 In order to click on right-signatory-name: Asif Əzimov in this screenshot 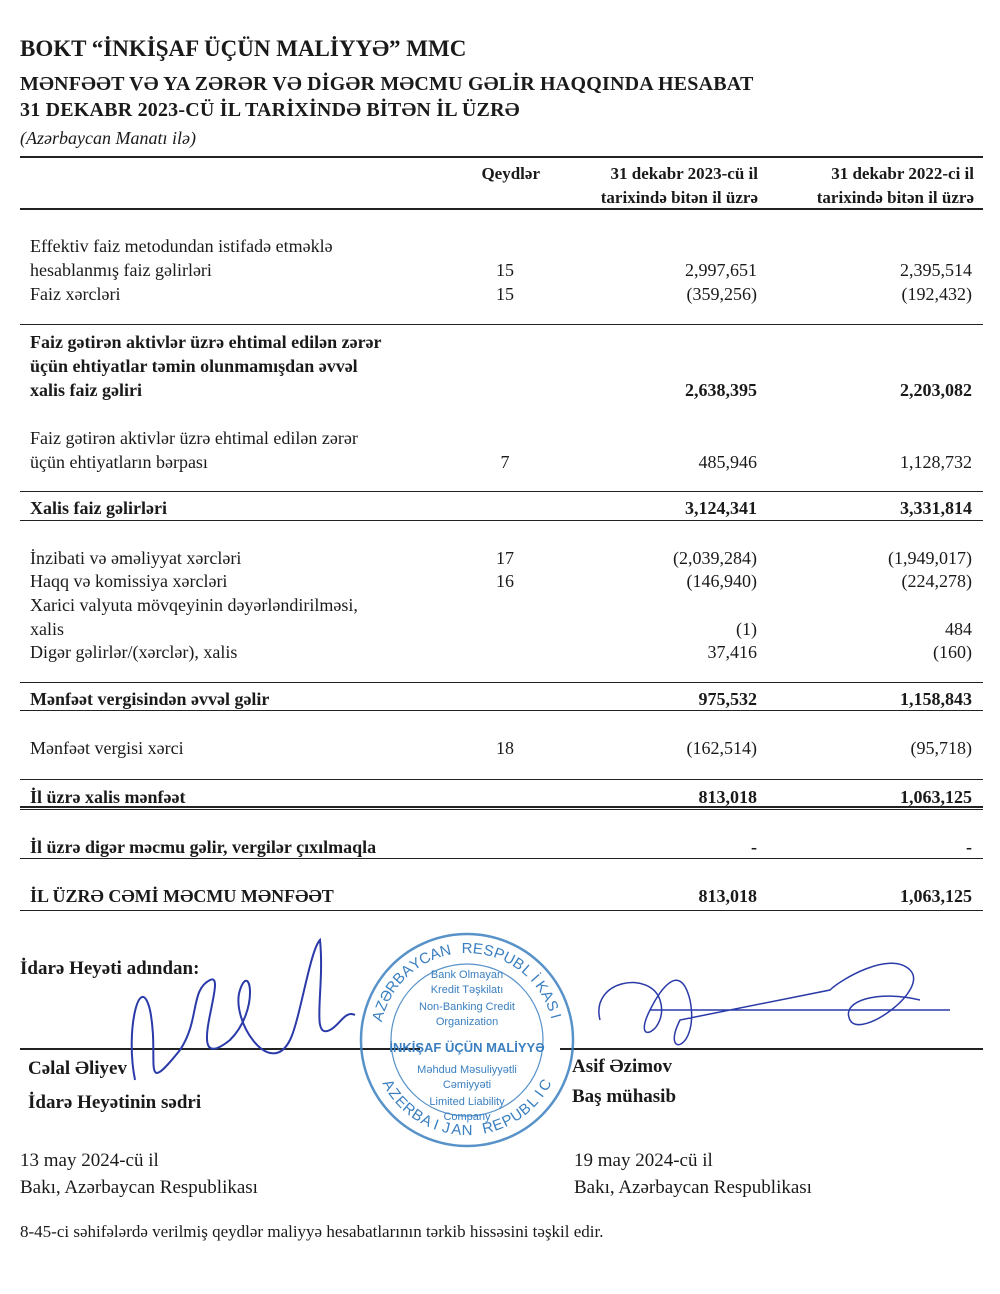, I will do `click(622, 1066)`.